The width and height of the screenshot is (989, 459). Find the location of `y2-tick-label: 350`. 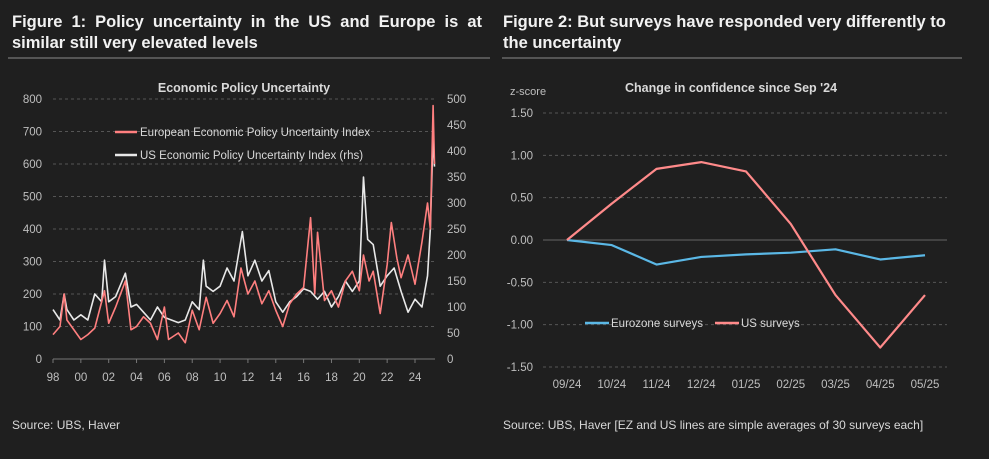

y2-tick-label: 350 is located at coordinates (456, 178).